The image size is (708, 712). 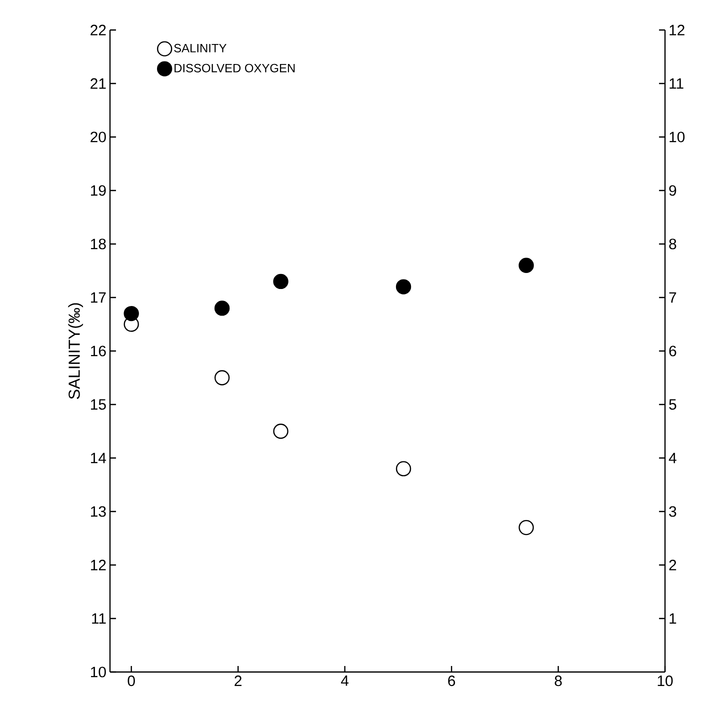 What do you see at coordinates (672, 297) in the screenshot?
I see `y2-tick-label: 7` at bounding box center [672, 297].